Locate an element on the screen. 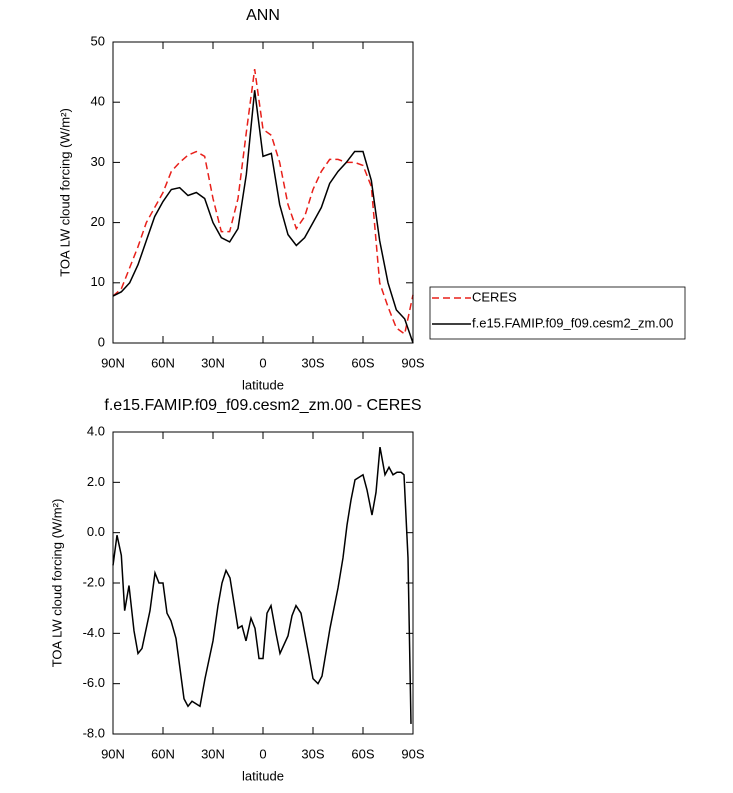 Image resolution: width=733 pixels, height=793 pixels. y-tick-label: 20 is located at coordinates (98, 221).